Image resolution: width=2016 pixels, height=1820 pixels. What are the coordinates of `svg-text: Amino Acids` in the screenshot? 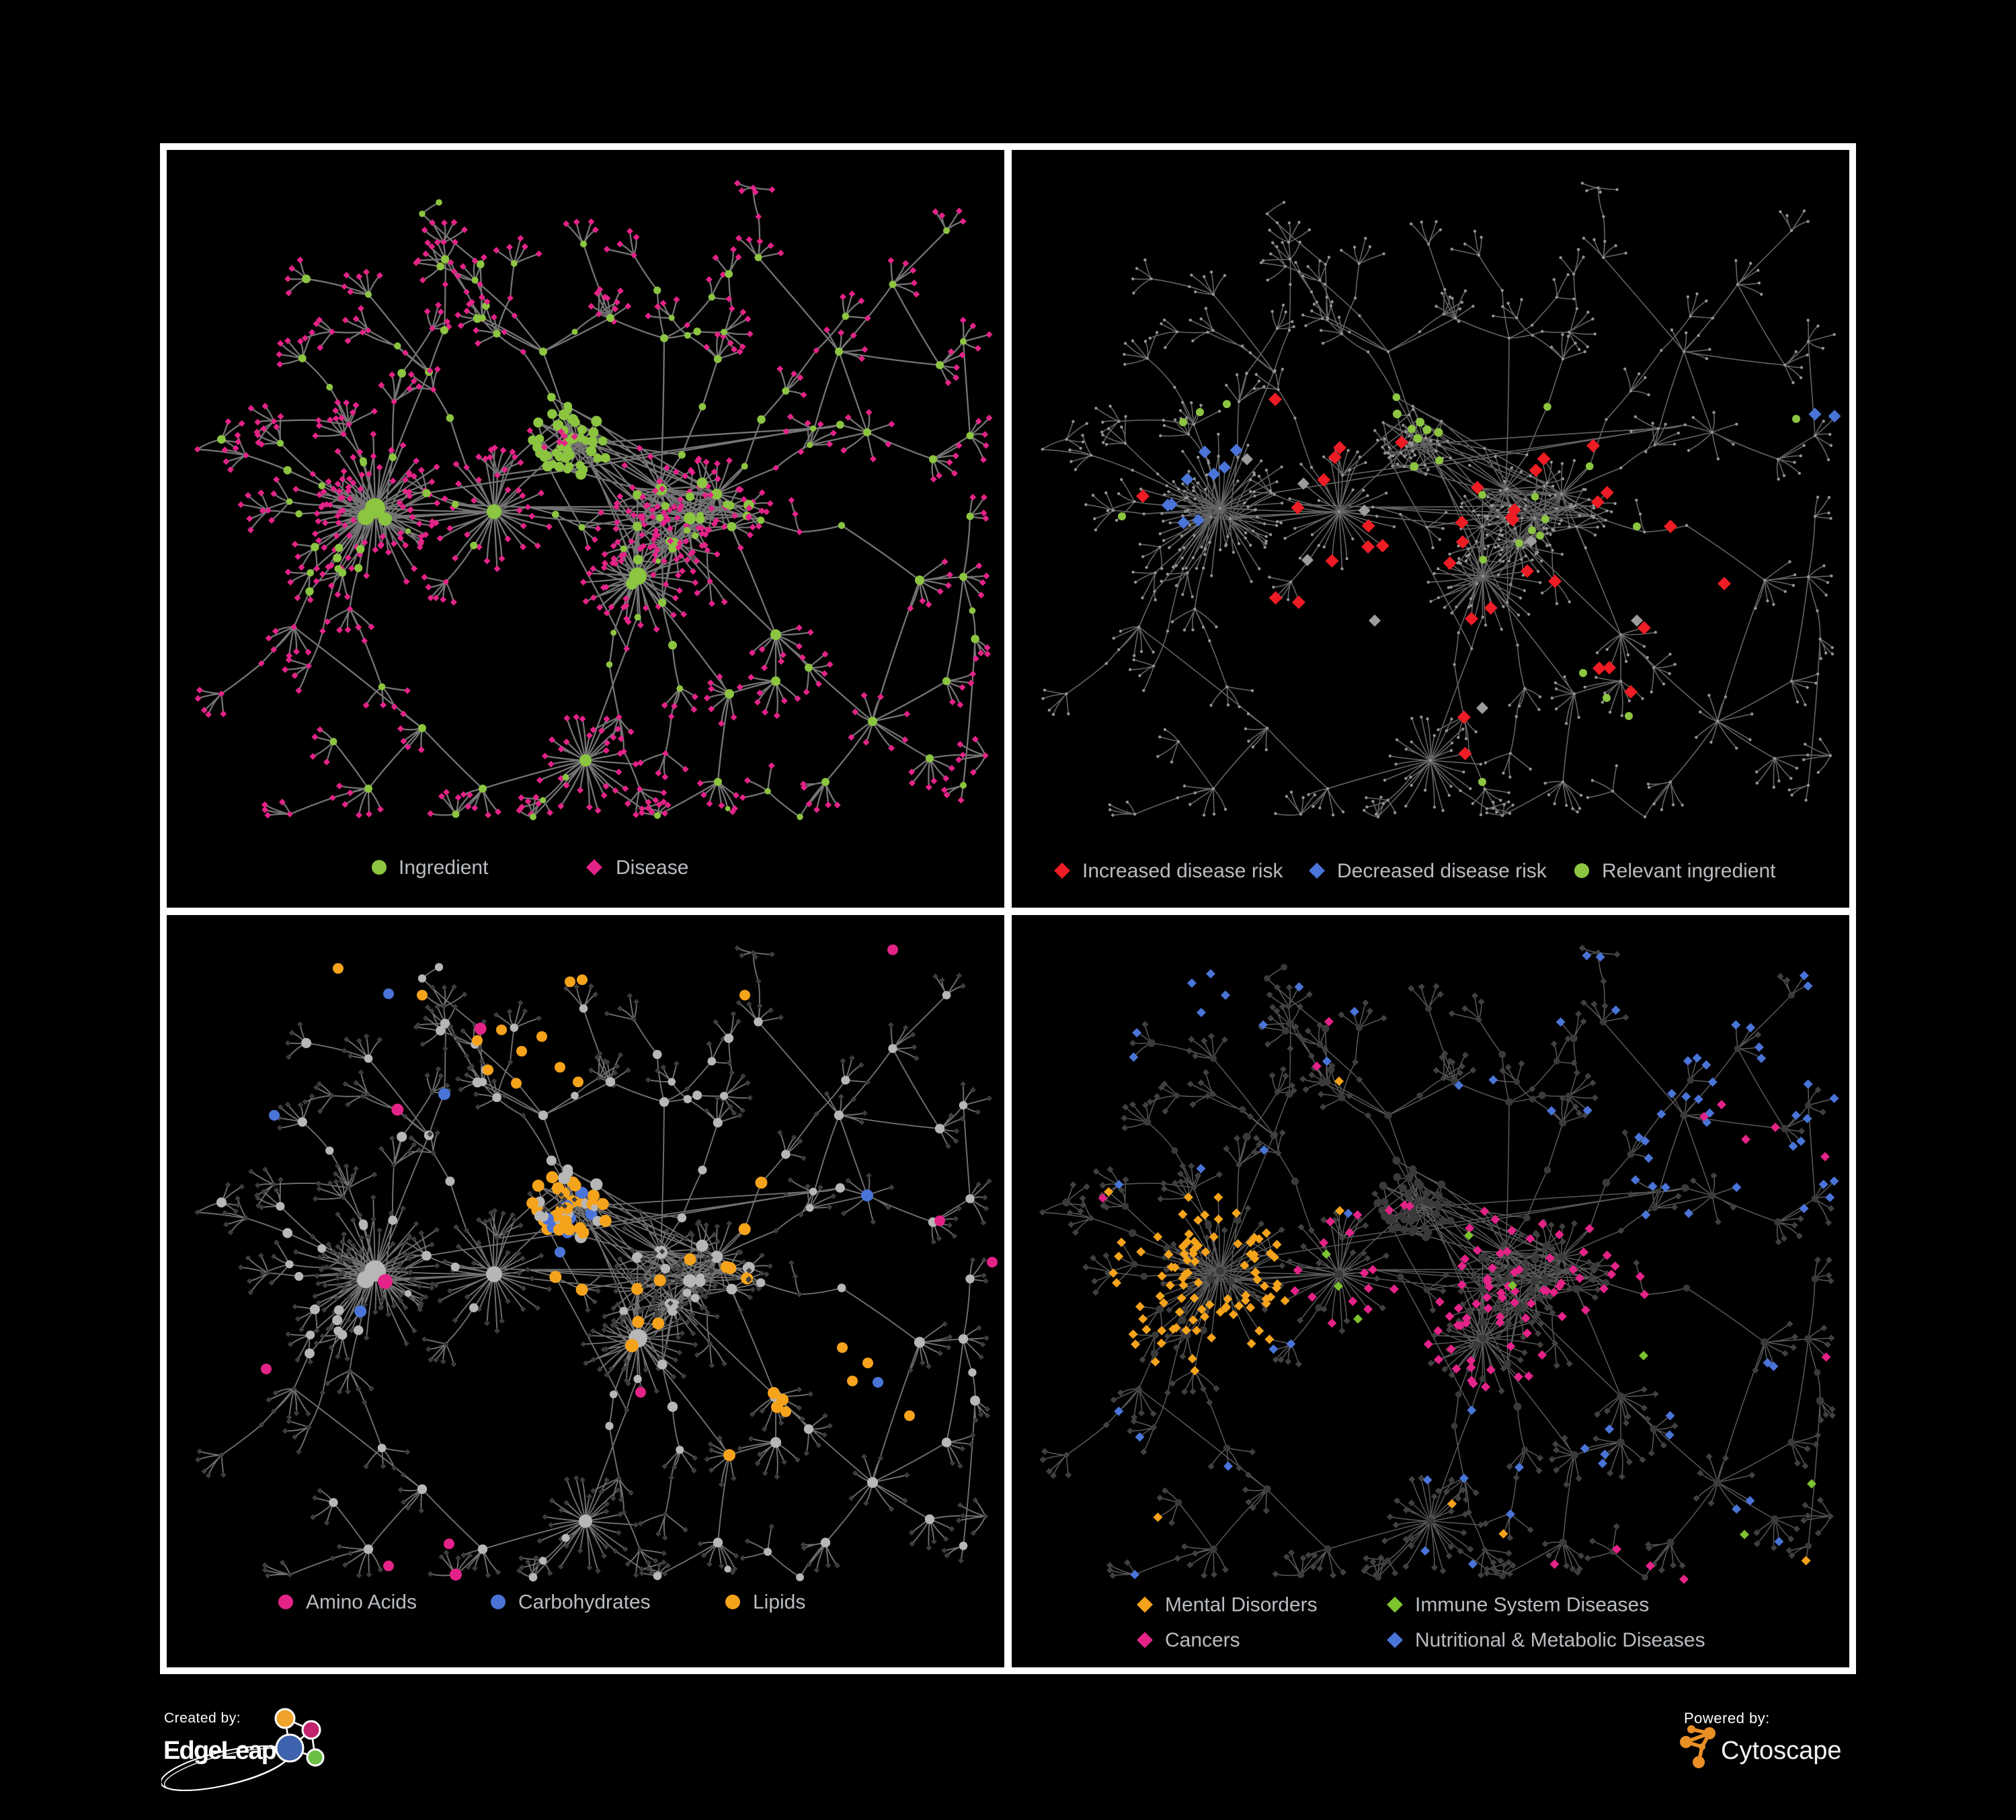 It's located at (361, 1602).